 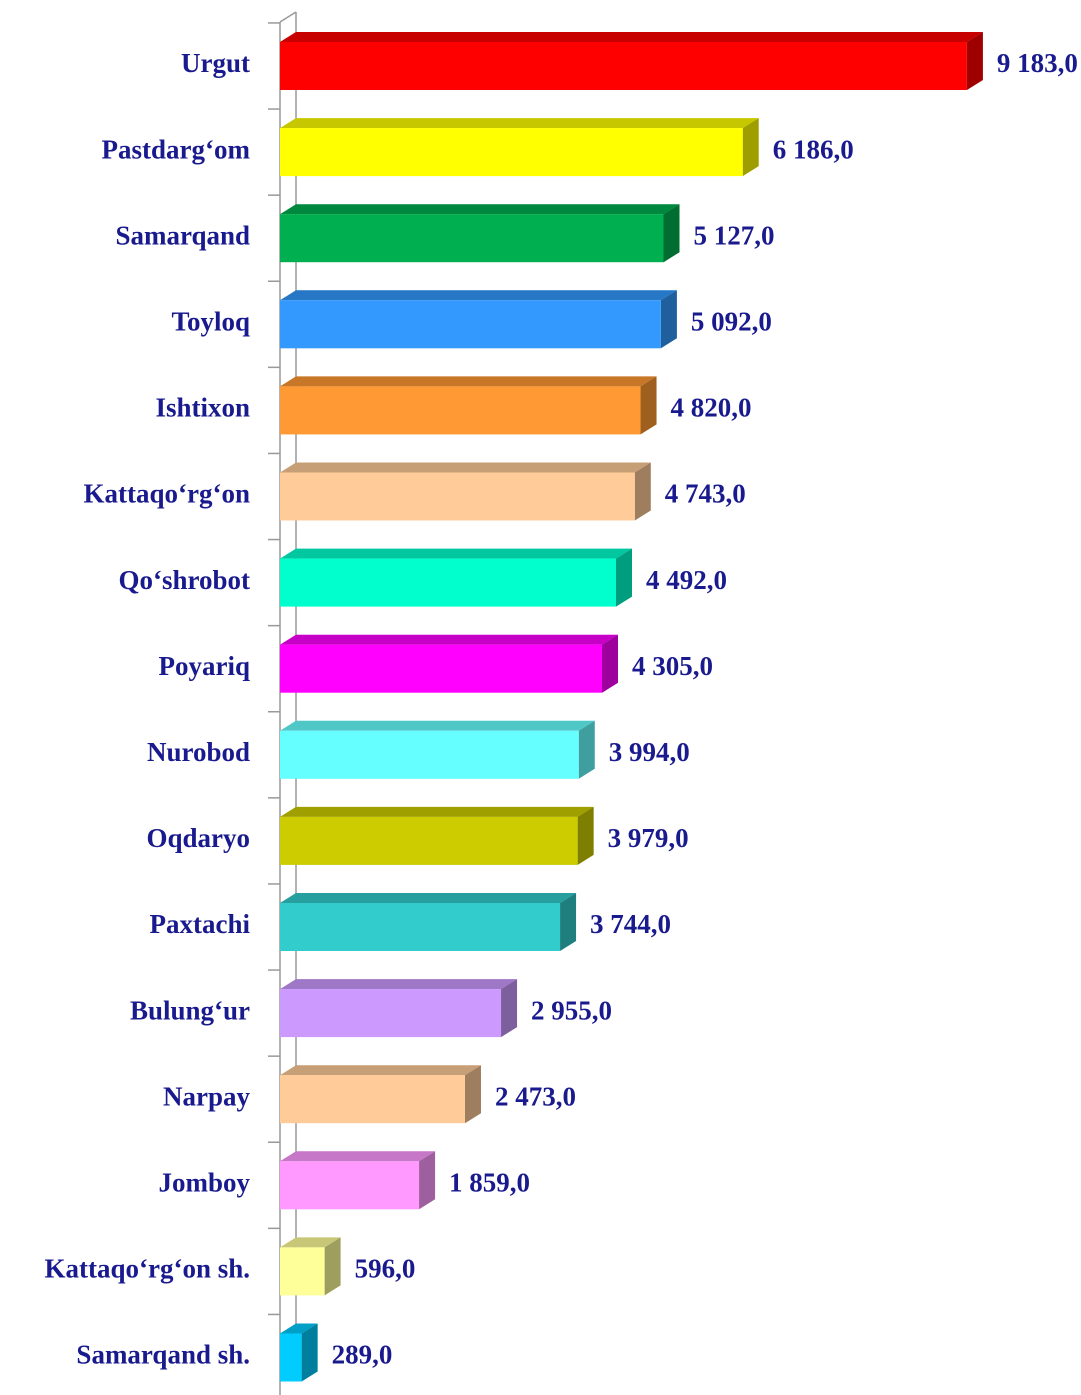 What do you see at coordinates (198, 752) in the screenshot?
I see `category-label: Nurobod` at bounding box center [198, 752].